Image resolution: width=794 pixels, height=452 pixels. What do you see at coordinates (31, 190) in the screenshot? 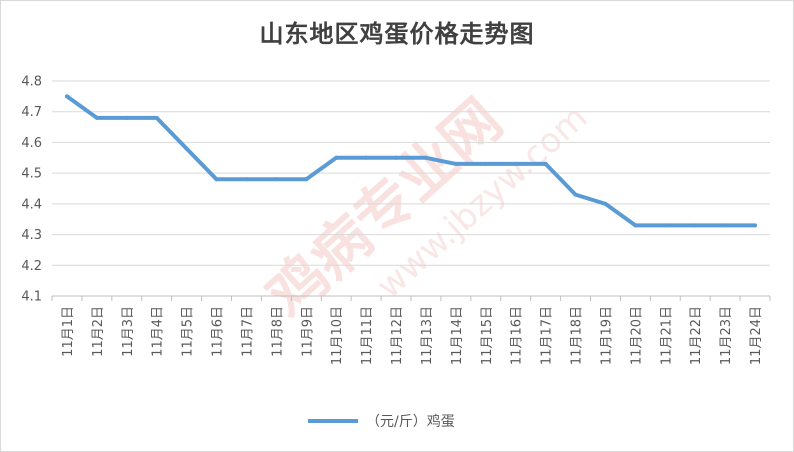
I see `y-axis: 4.1 4.2 4.3 4.4 4.5 4.6 4.7 4.8` at bounding box center [31, 190].